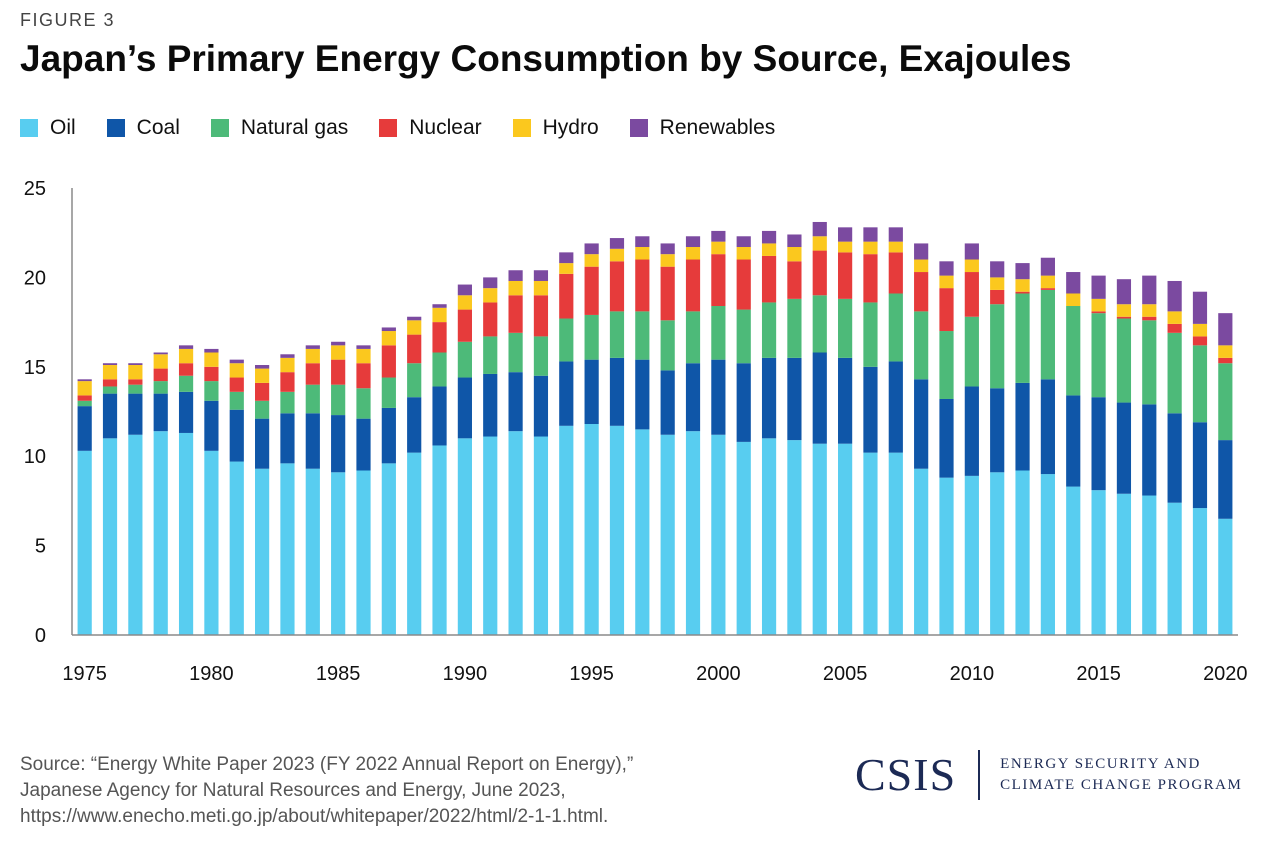 This screenshot has height=867, width=1280. What do you see at coordinates (68, 20) in the screenshot?
I see `figure-label: FIGURE 3` at bounding box center [68, 20].